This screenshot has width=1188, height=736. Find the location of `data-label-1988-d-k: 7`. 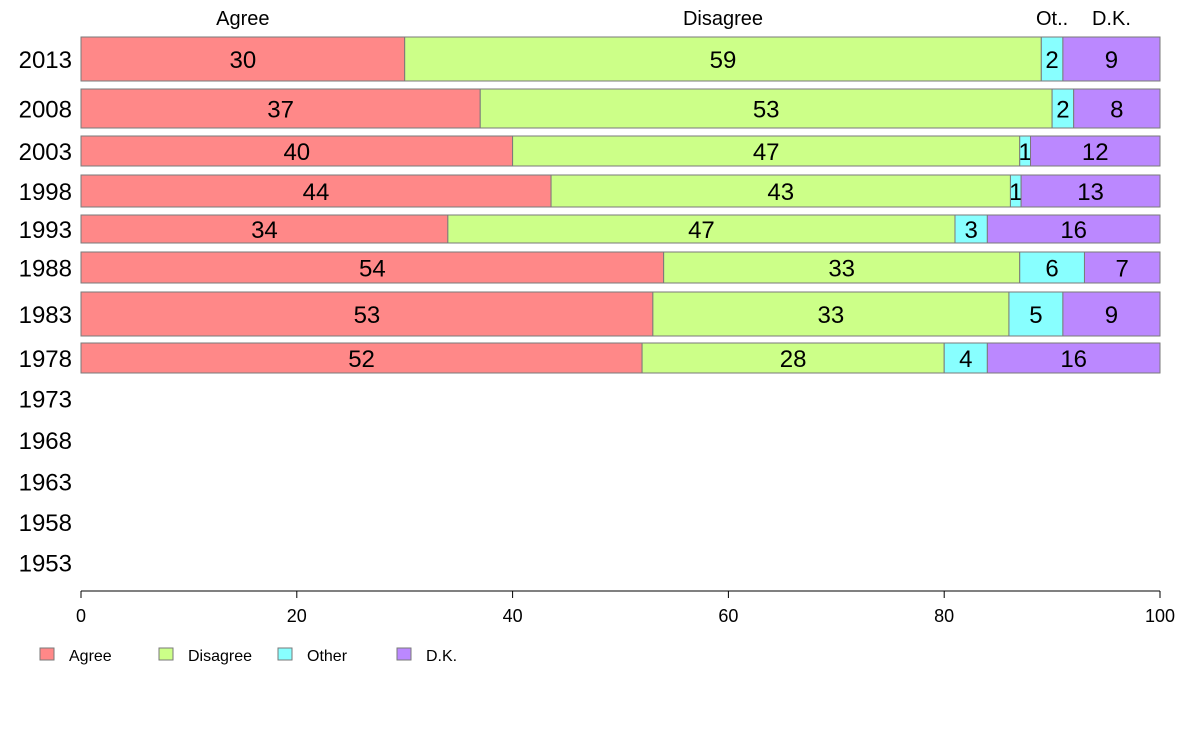

data-label-1988-d-k: 7 is located at coordinates (1122, 269).